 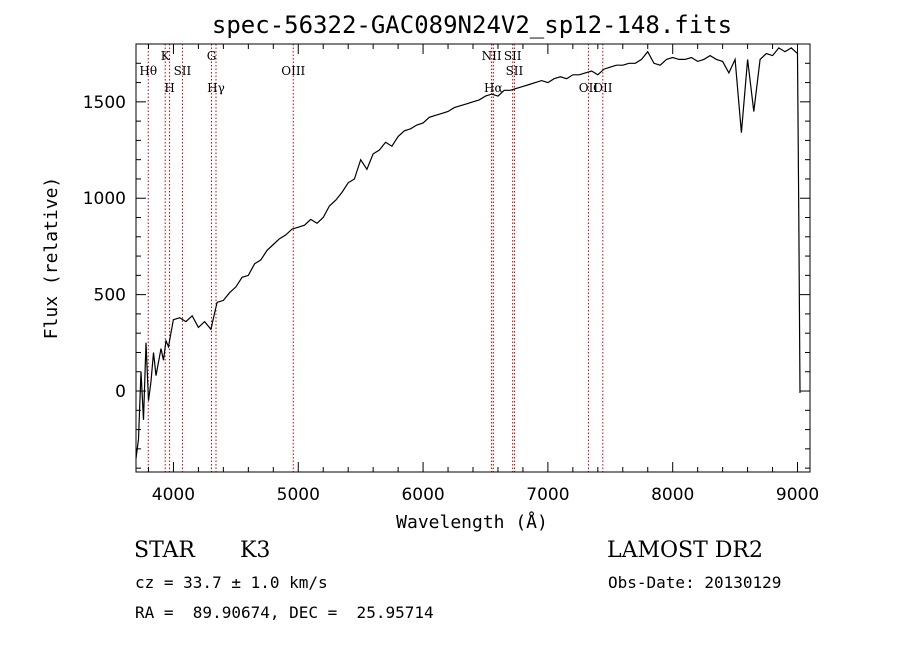 What do you see at coordinates (110, 296) in the screenshot?
I see `y-tick-label: 500` at bounding box center [110, 296].